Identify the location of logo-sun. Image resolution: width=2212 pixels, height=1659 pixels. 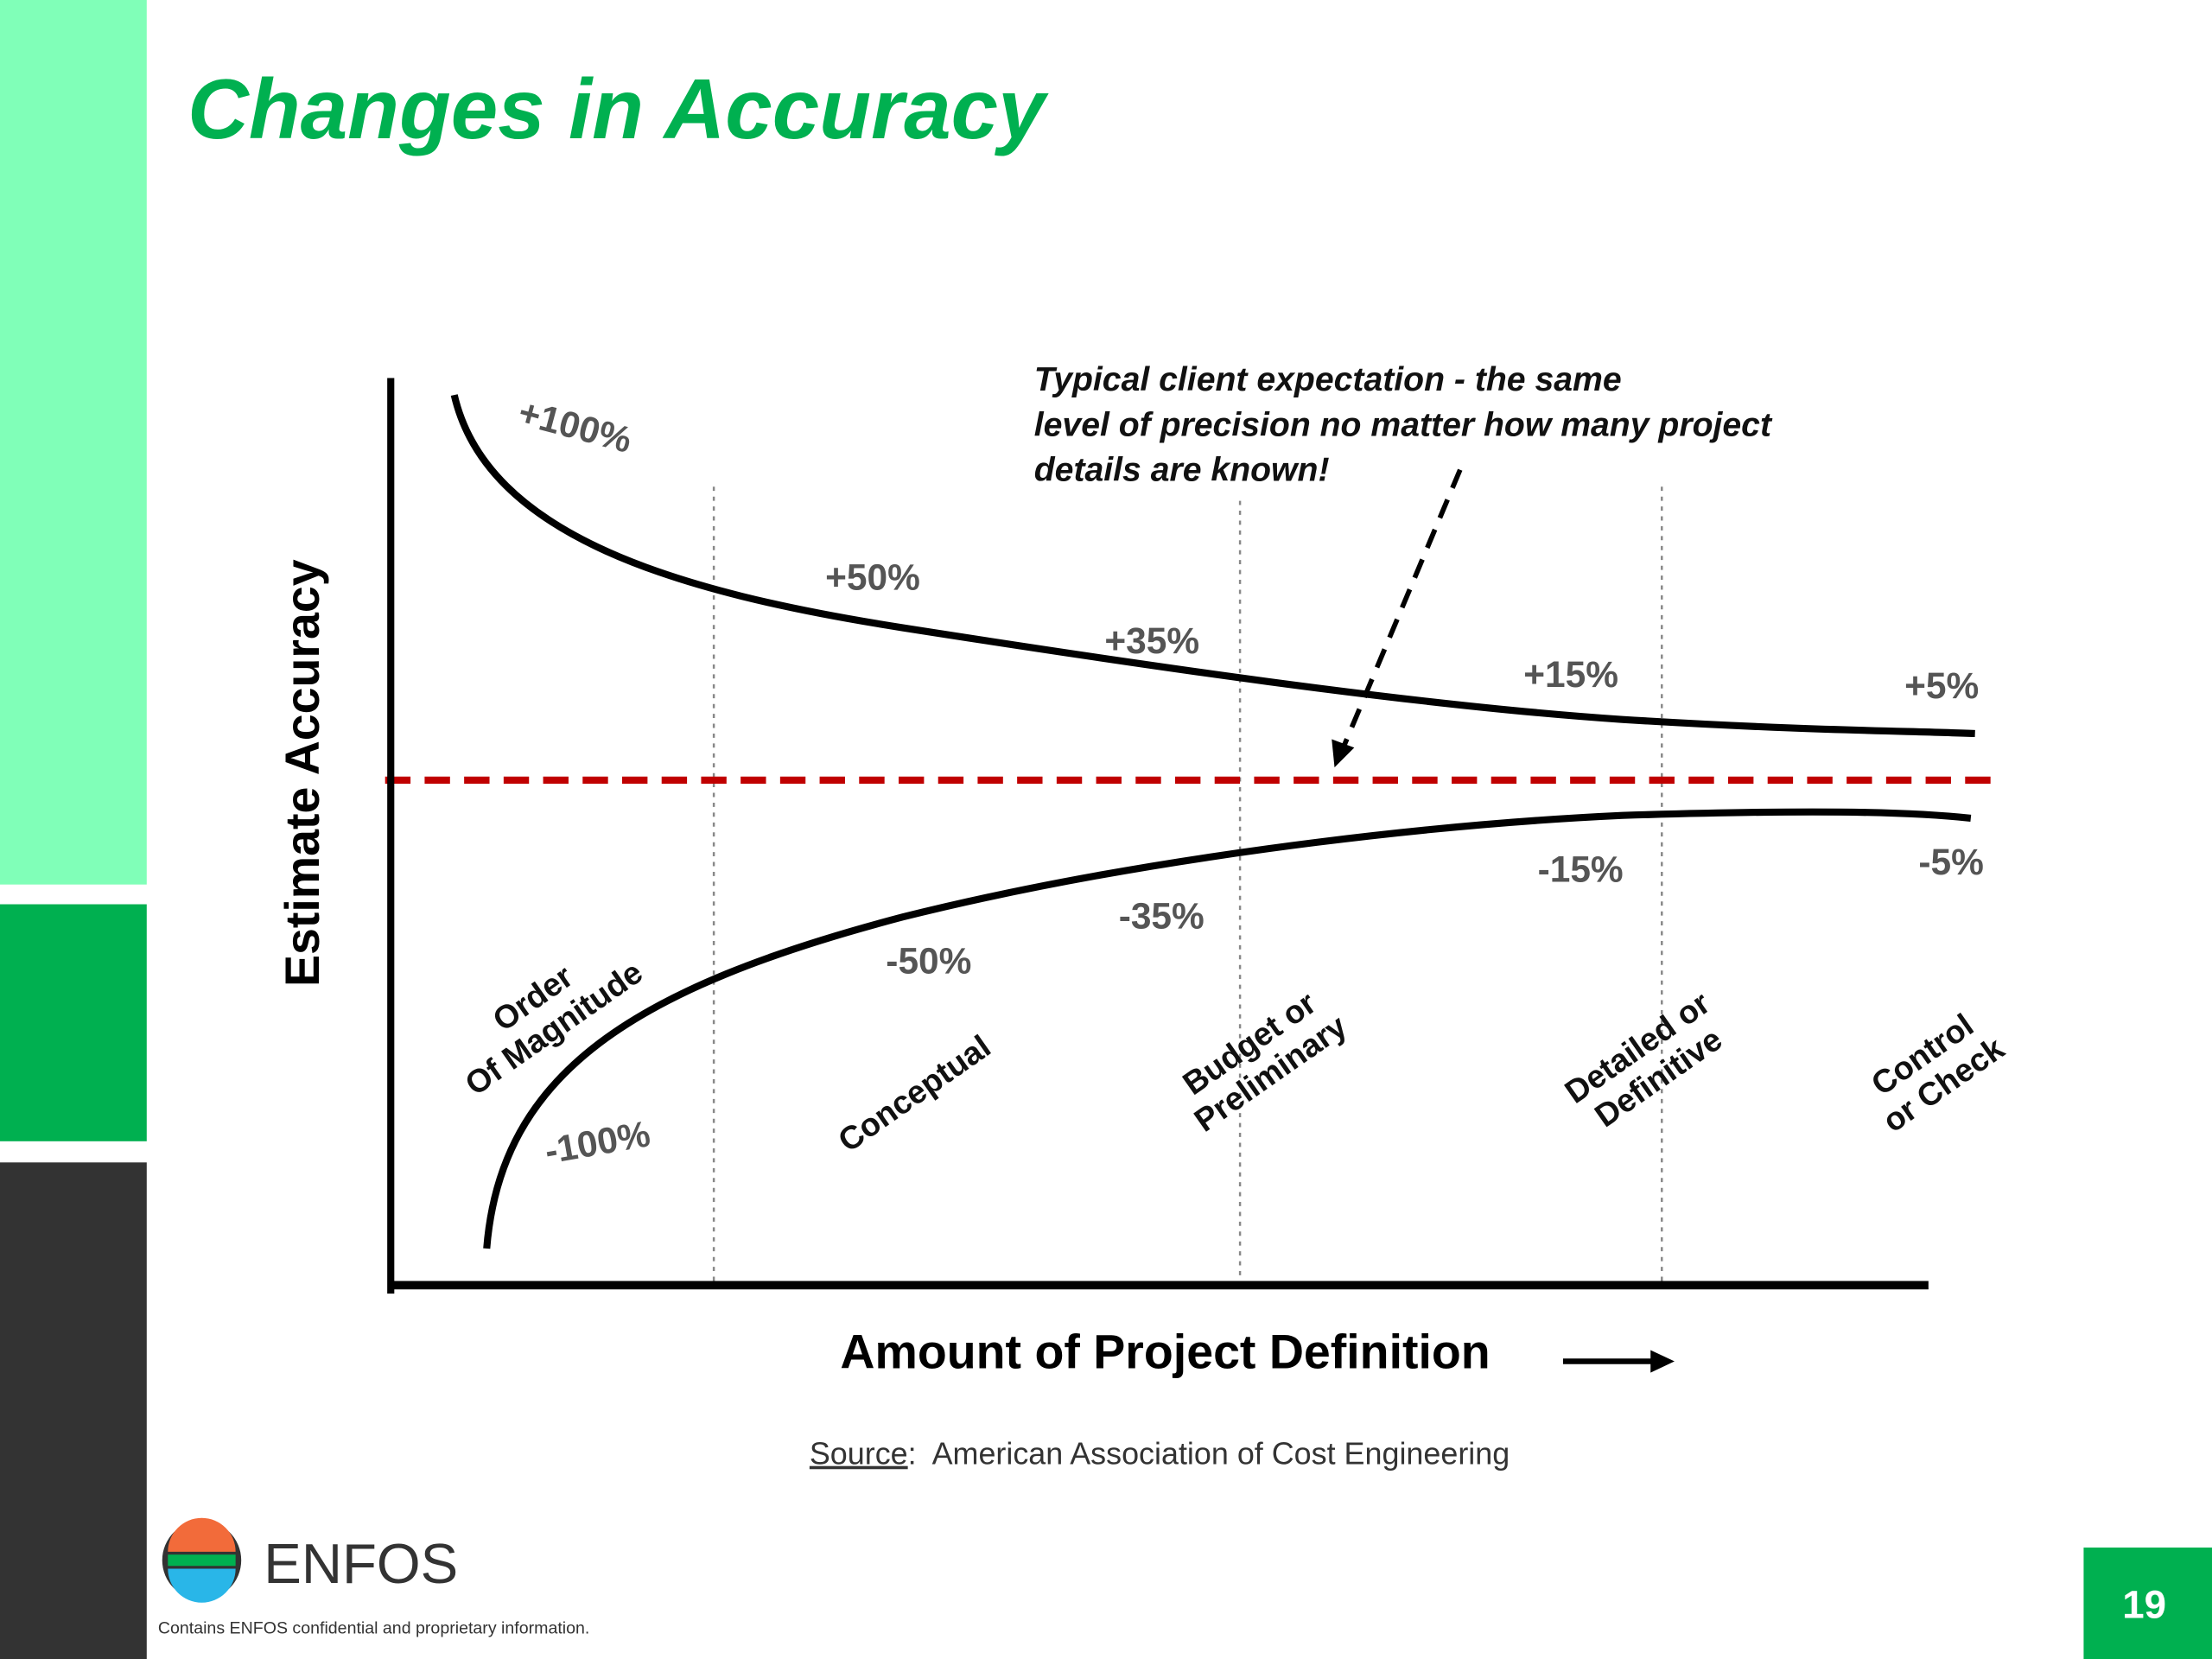
(202, 1534).